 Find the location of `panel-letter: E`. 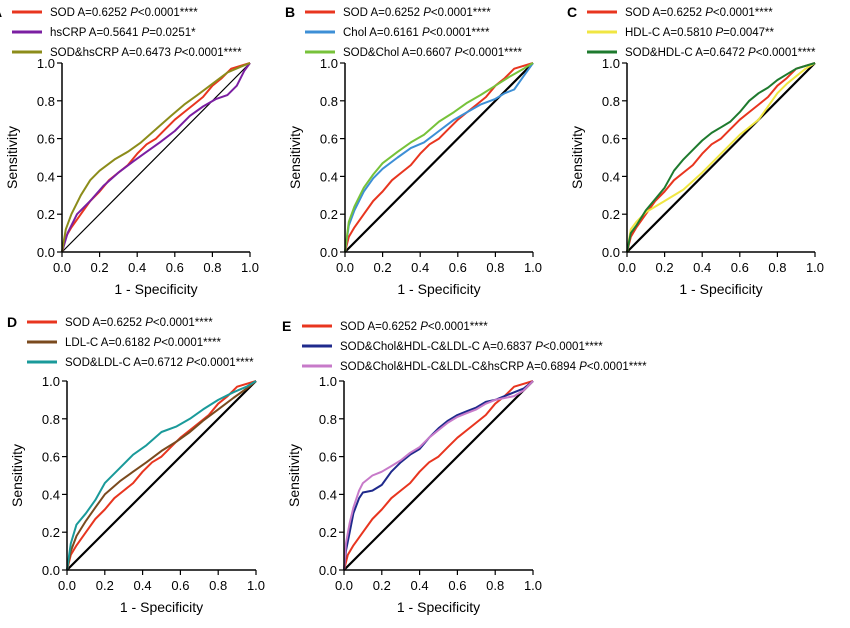

panel-letter: E is located at coordinates (286, 326).